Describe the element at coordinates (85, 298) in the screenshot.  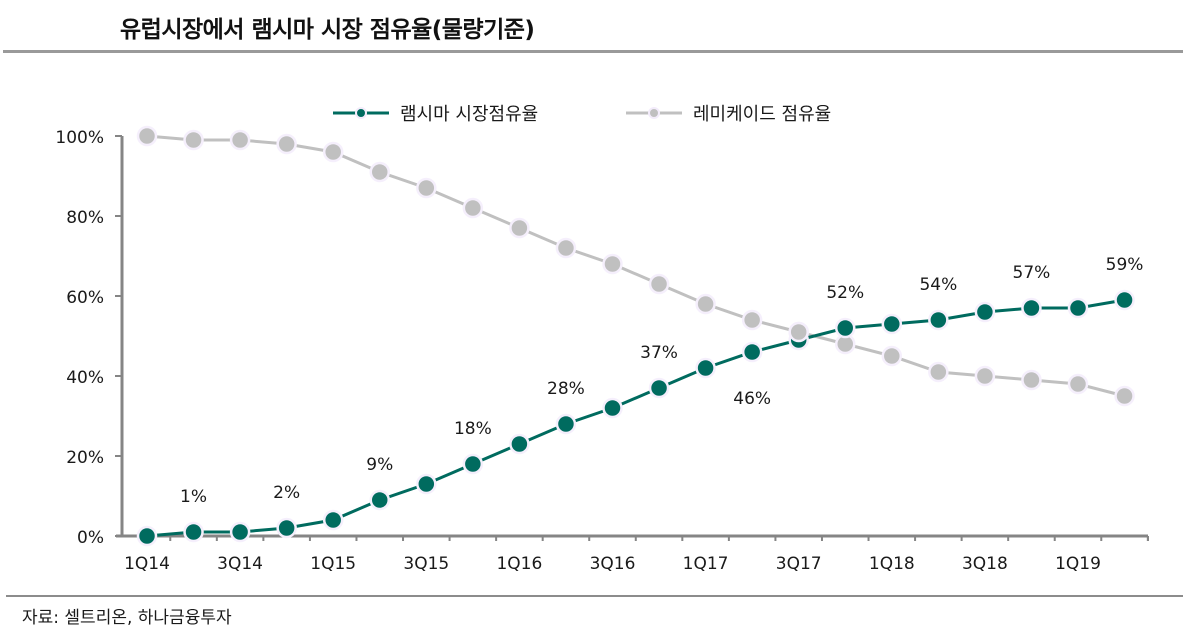
I see `y-tick-label: 60%` at that location.